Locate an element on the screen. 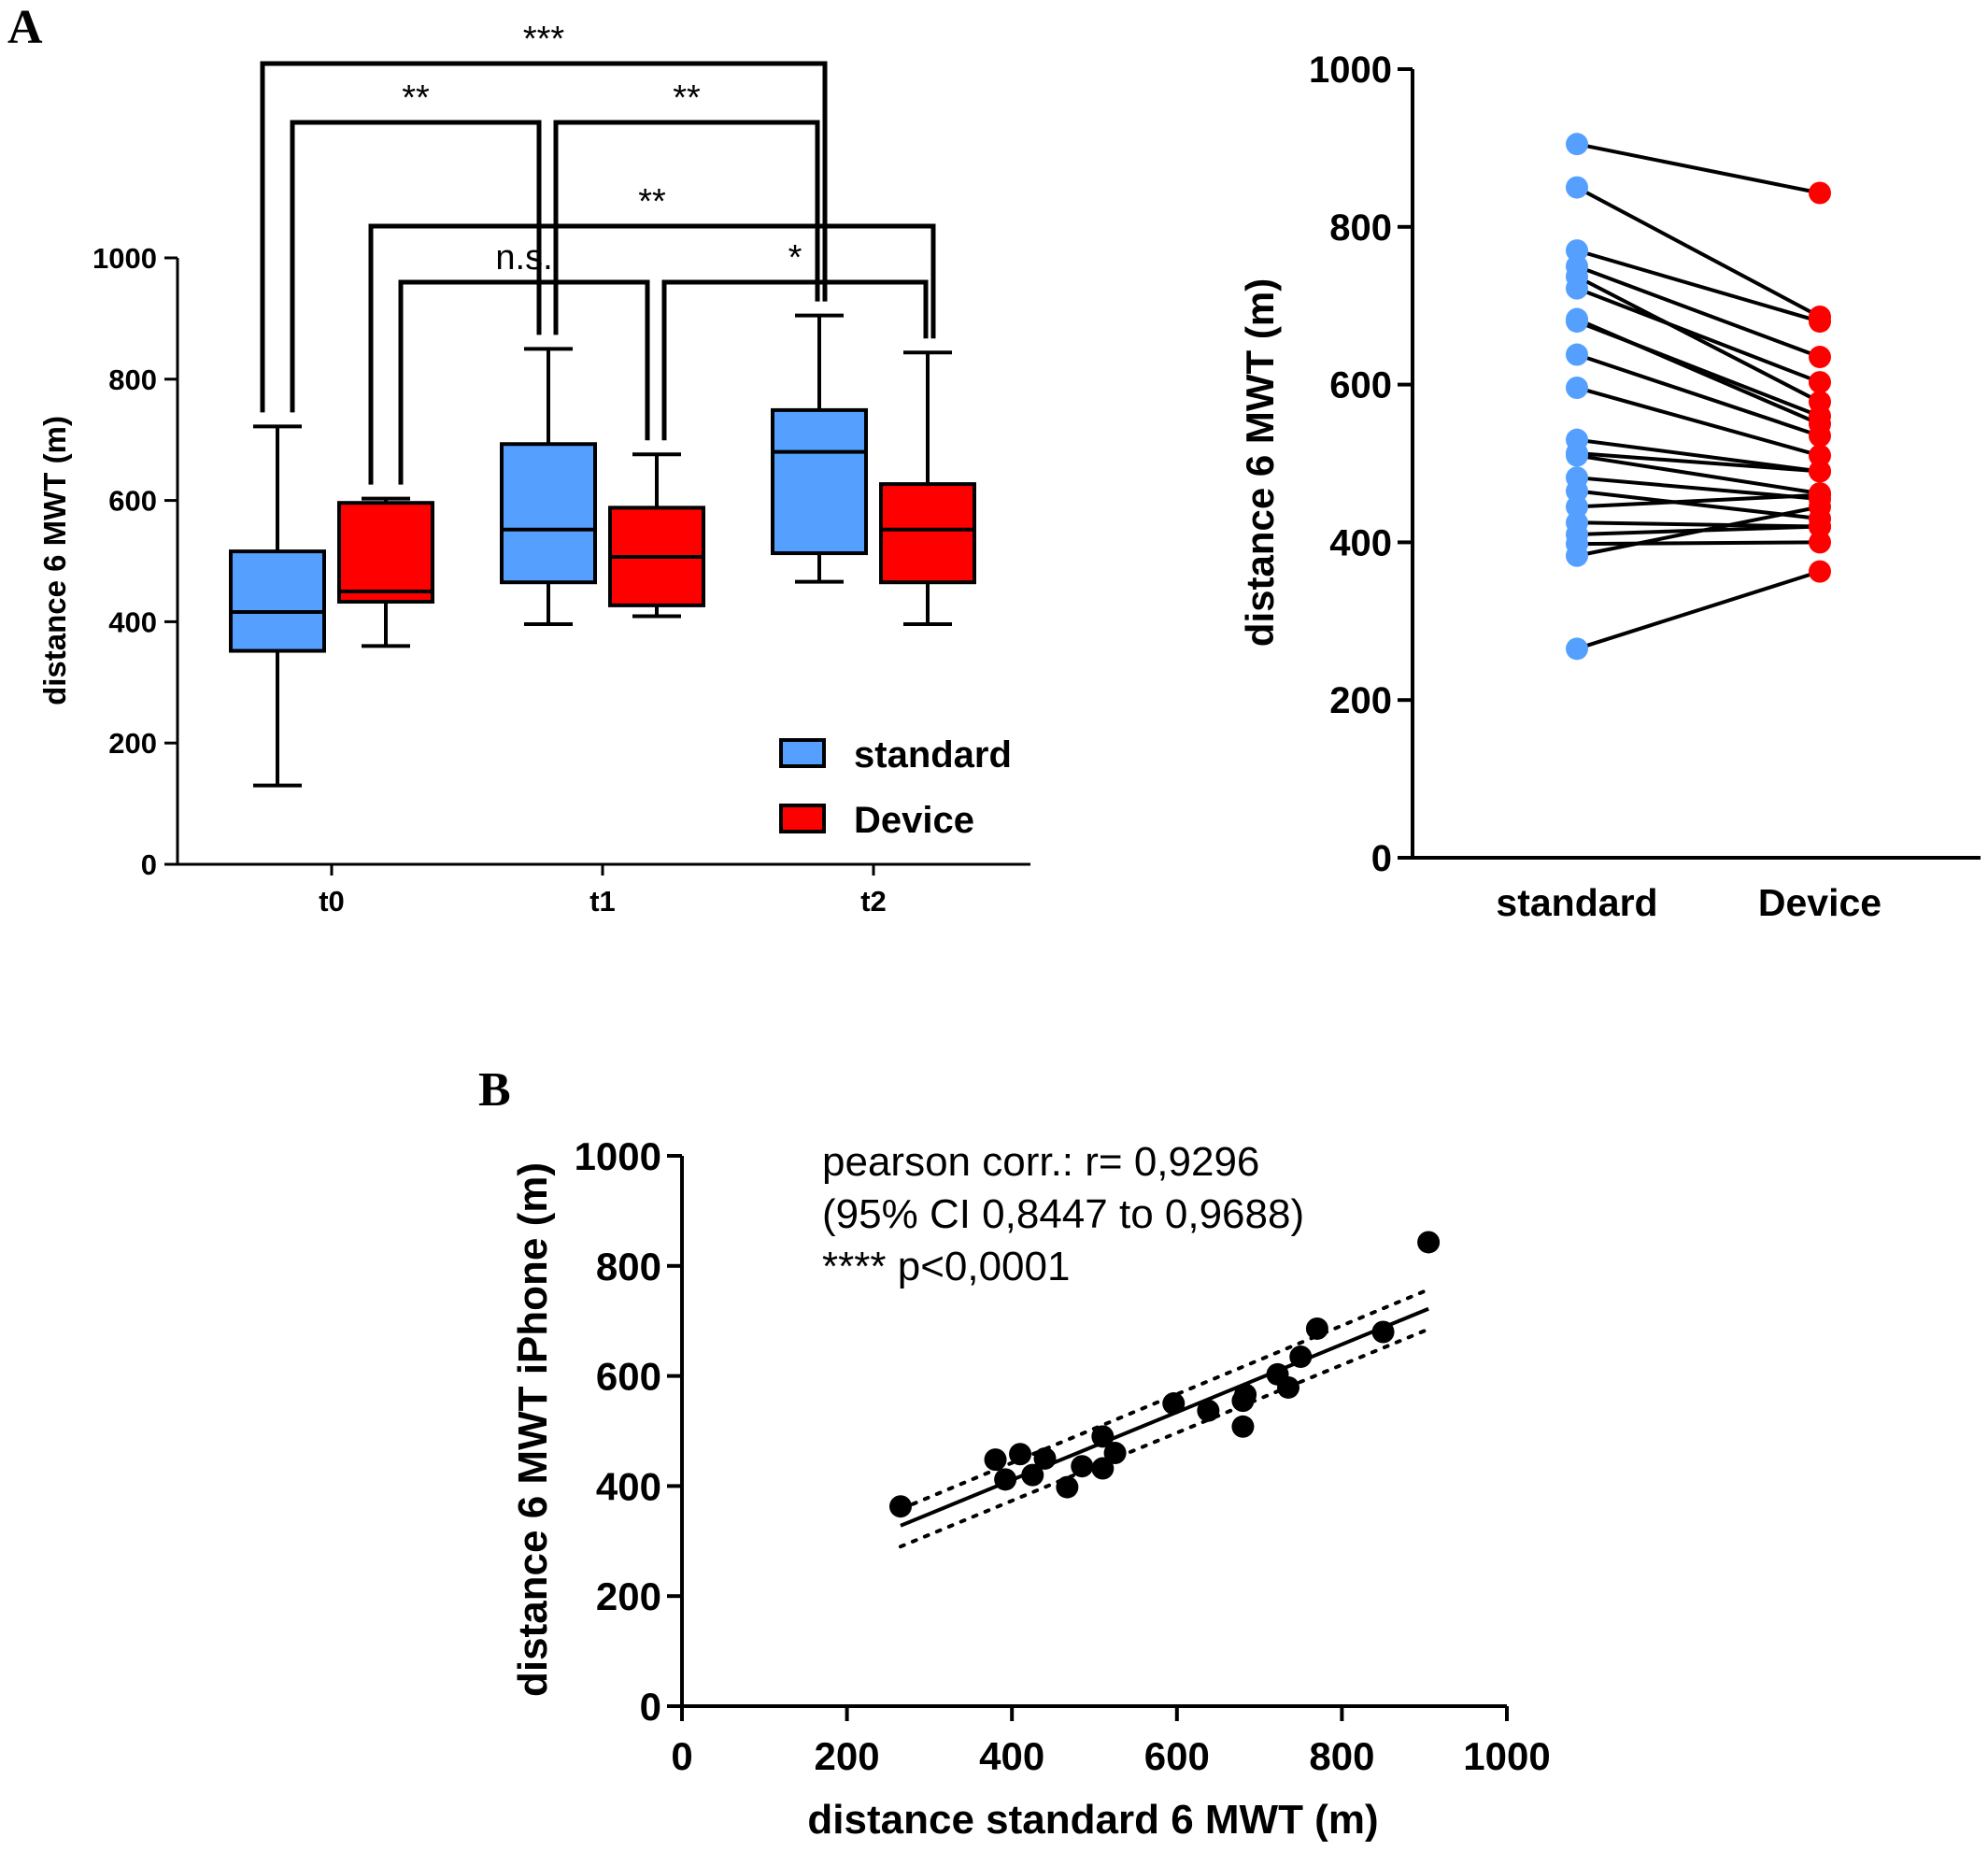  x-tick-label: Device is located at coordinates (1820, 902).